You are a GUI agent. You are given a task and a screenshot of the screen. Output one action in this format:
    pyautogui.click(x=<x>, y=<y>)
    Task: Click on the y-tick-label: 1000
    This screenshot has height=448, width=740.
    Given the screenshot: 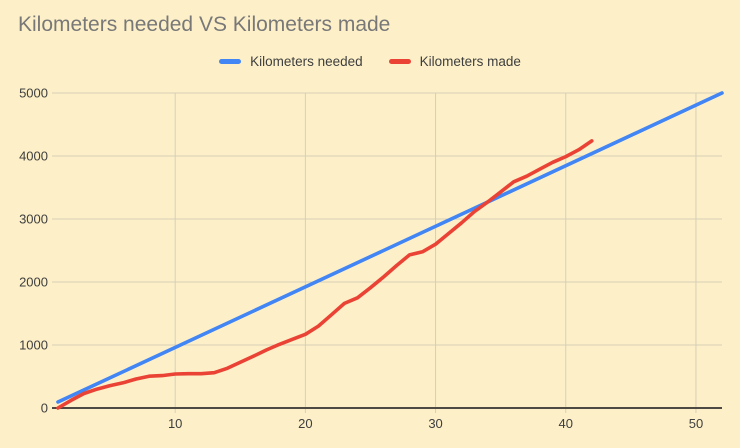 What is the action you would take?
    pyautogui.click(x=33, y=345)
    